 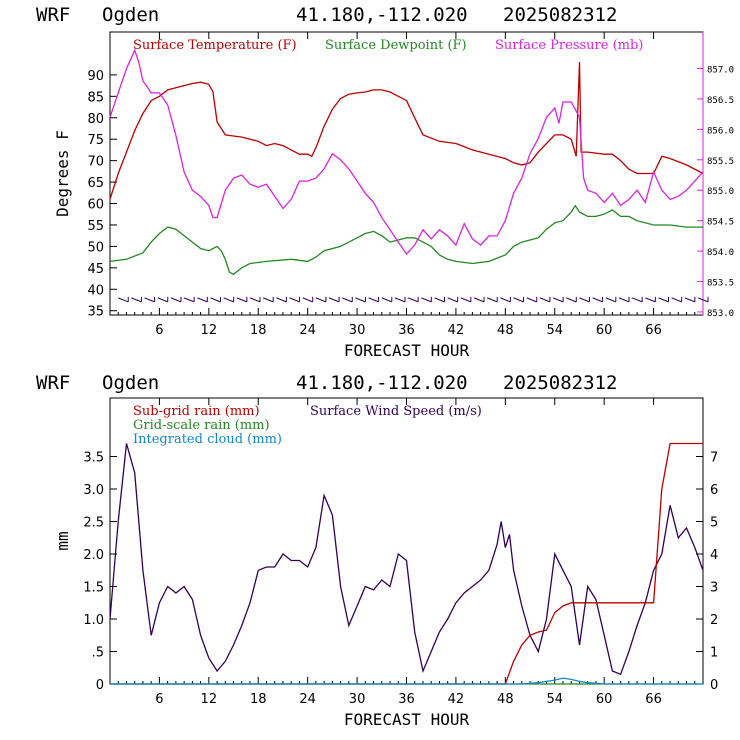 I want to click on y-tick-label: 2.5, so click(x=93, y=523).